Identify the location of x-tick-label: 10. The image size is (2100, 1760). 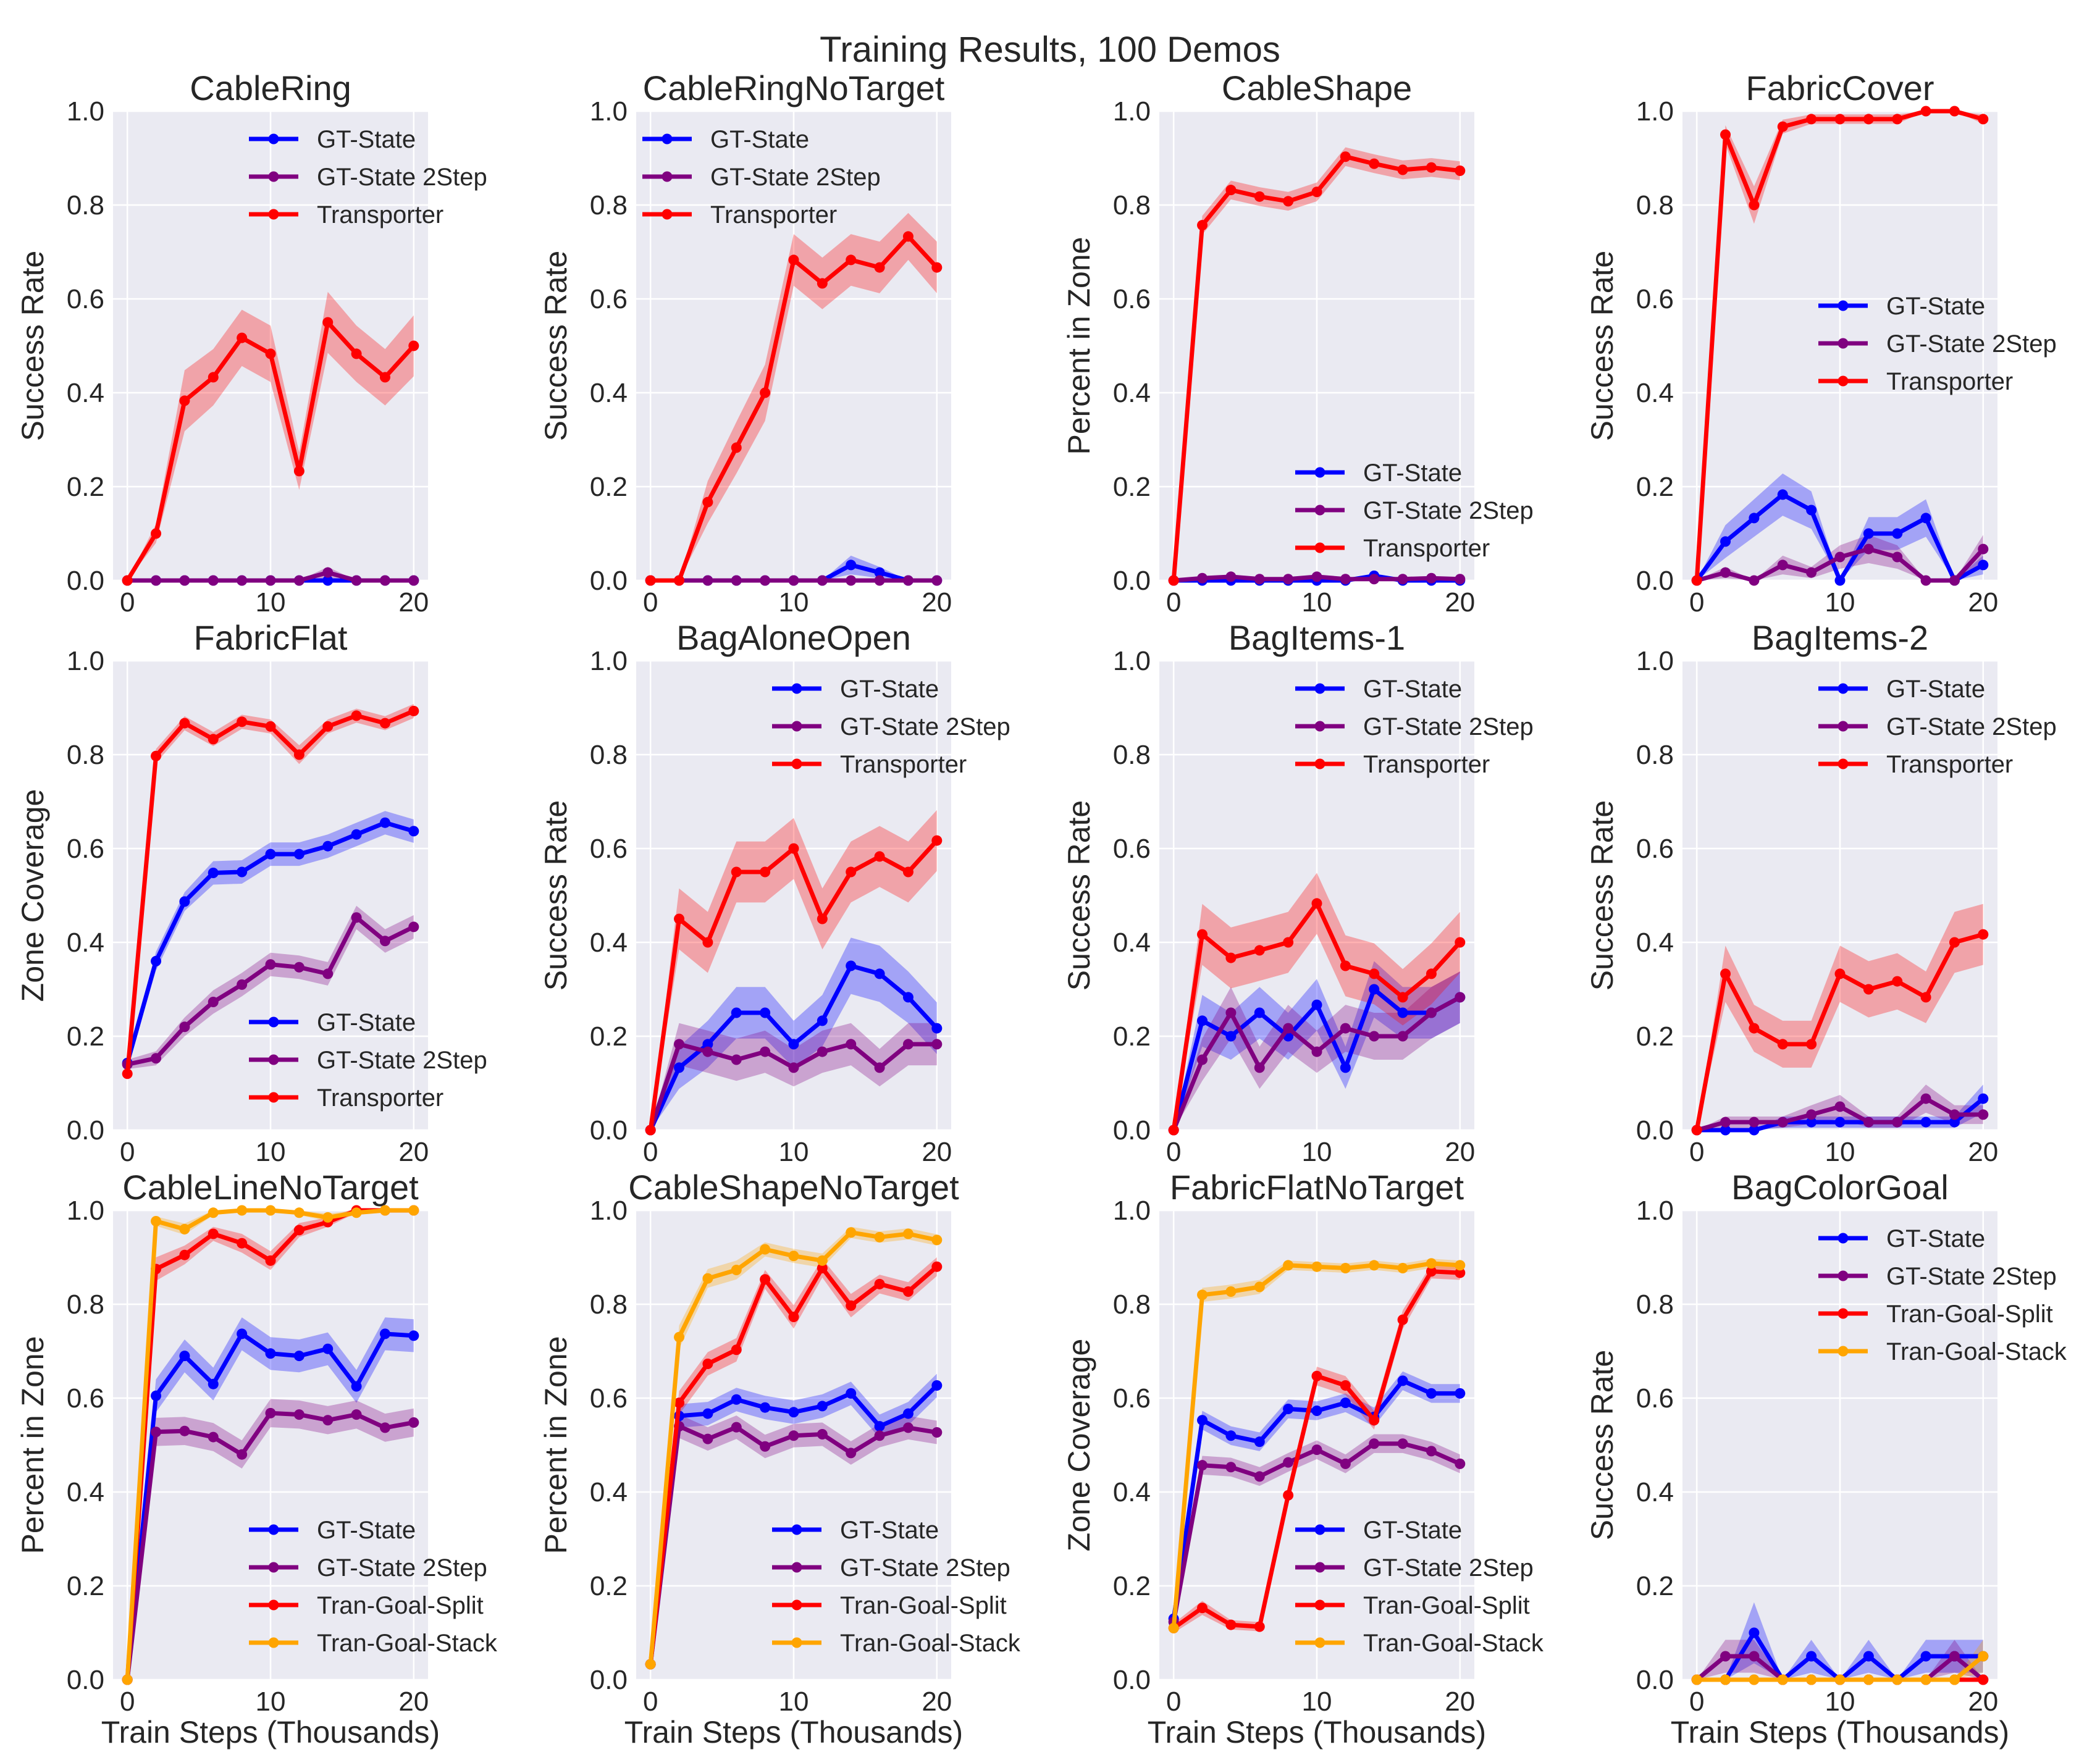
(1840, 1702).